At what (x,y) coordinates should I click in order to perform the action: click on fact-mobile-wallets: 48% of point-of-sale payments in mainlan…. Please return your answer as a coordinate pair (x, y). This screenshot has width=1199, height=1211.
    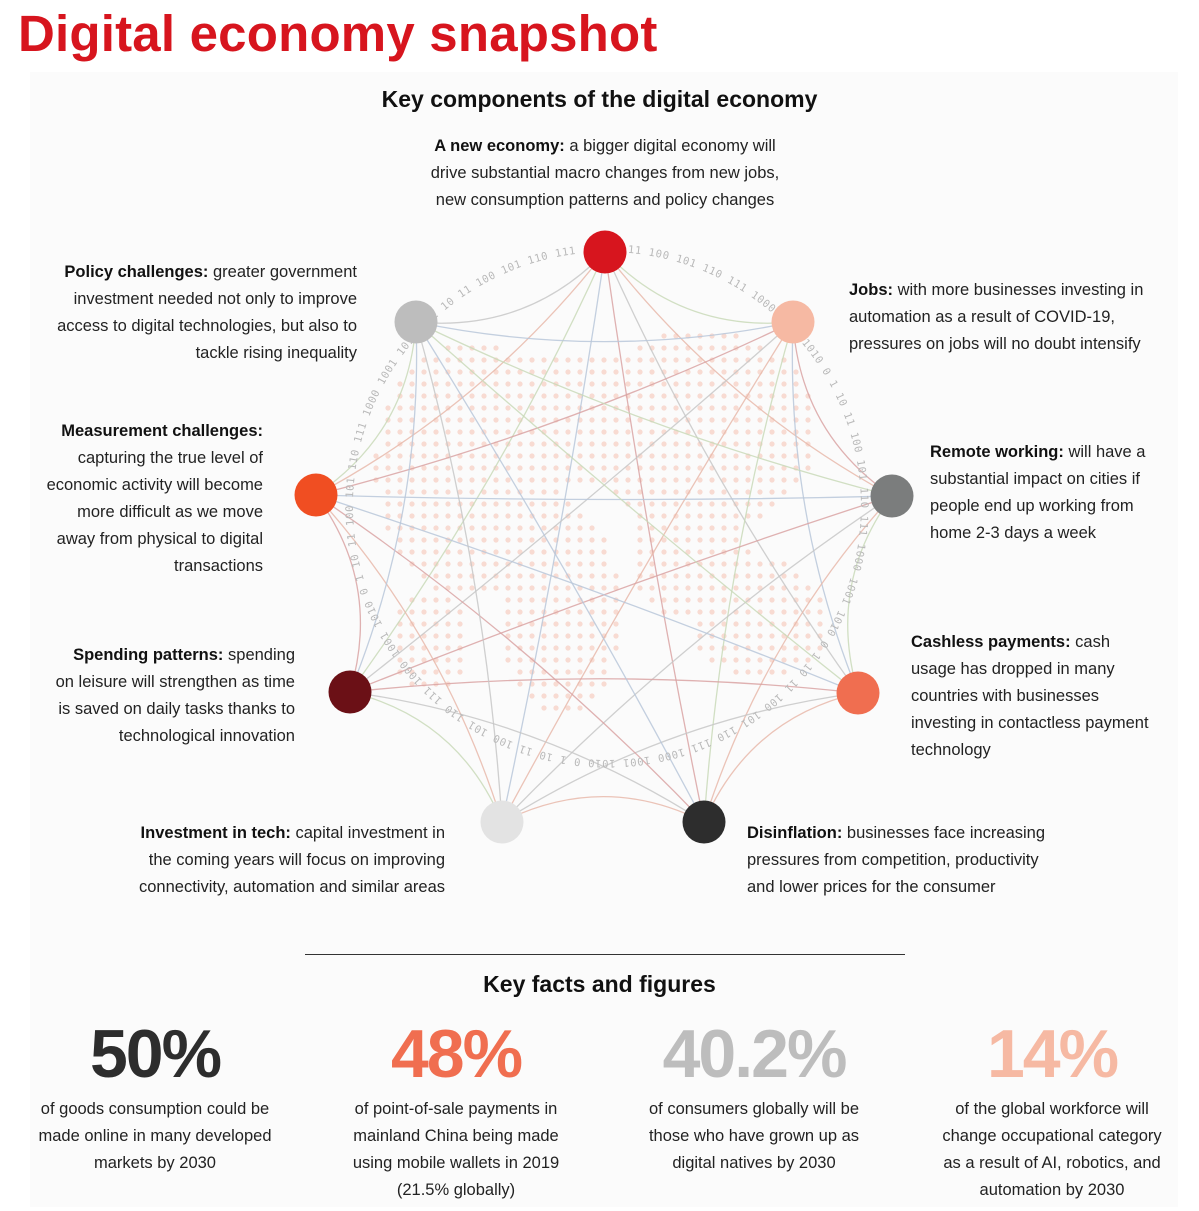
    Looking at the image, I should click on (456, 1110).